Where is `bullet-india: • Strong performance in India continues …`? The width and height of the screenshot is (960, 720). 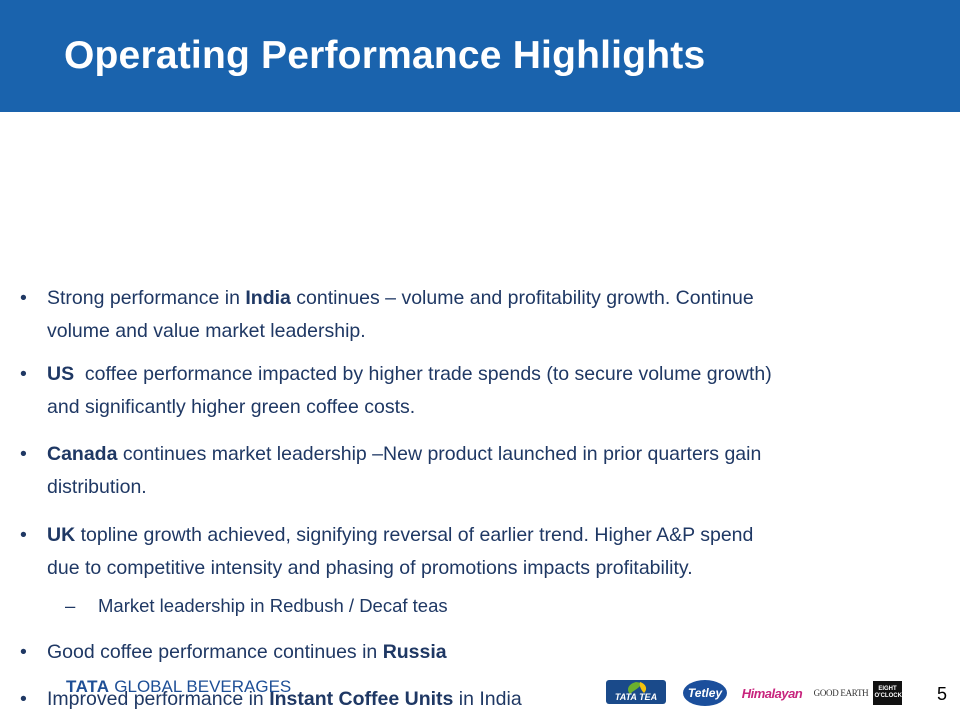
bullet-india: • Strong performance in India continues … is located at coordinates (481, 315).